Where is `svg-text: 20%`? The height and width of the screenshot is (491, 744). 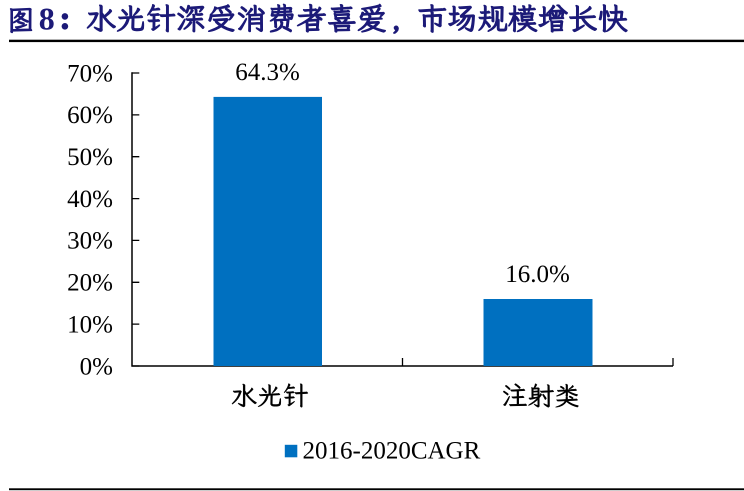
svg-text: 20% is located at coordinates (90, 283).